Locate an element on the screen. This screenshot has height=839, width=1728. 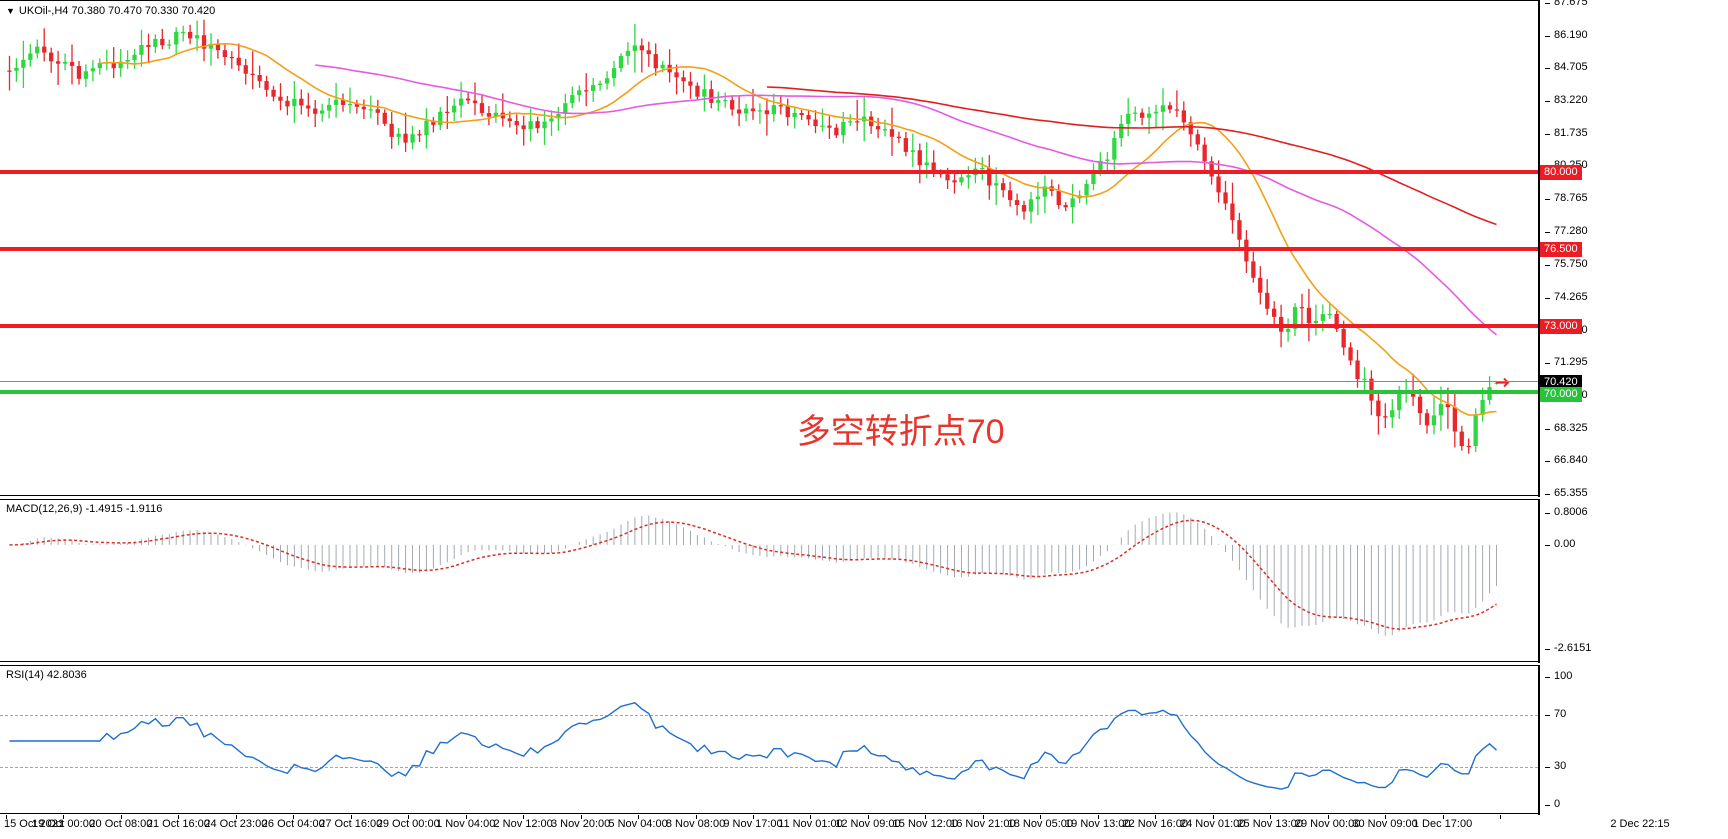
price-tick-label: 66.840 is located at coordinates (1571, 460).